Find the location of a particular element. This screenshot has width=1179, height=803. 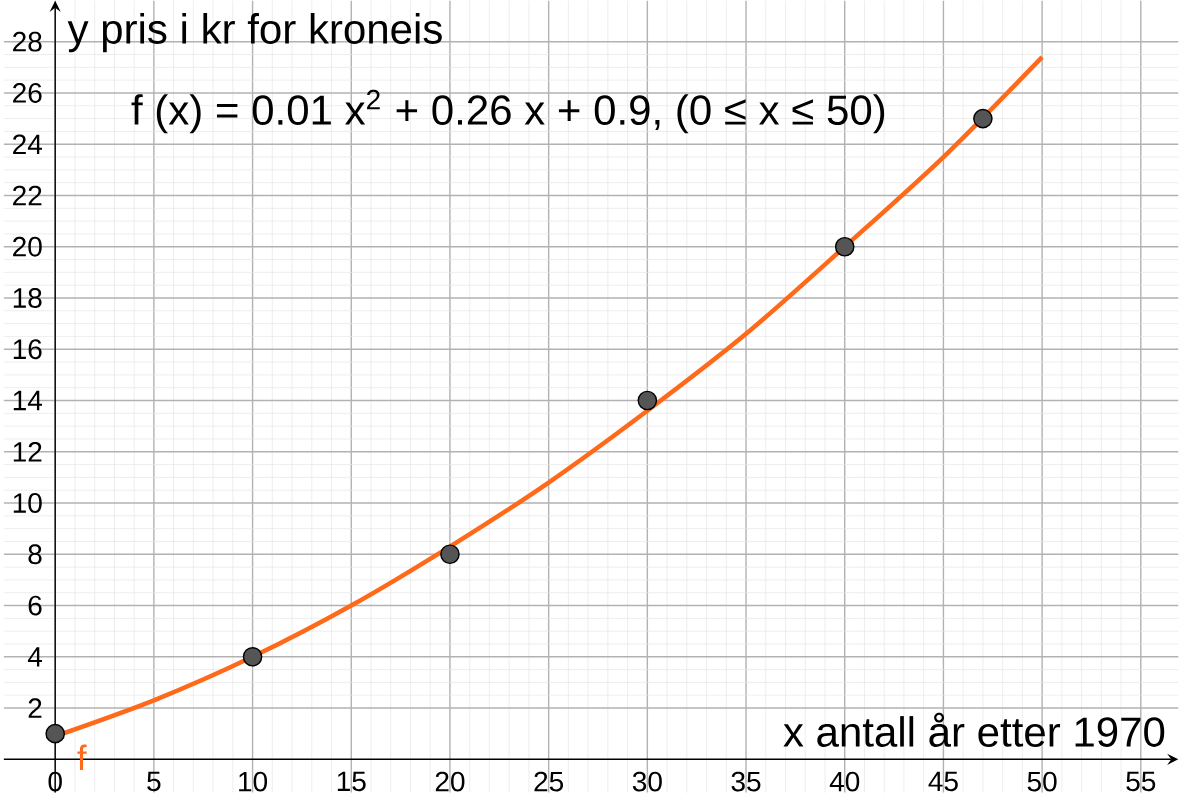

y-tick-label: 16 is located at coordinates (27, 349).